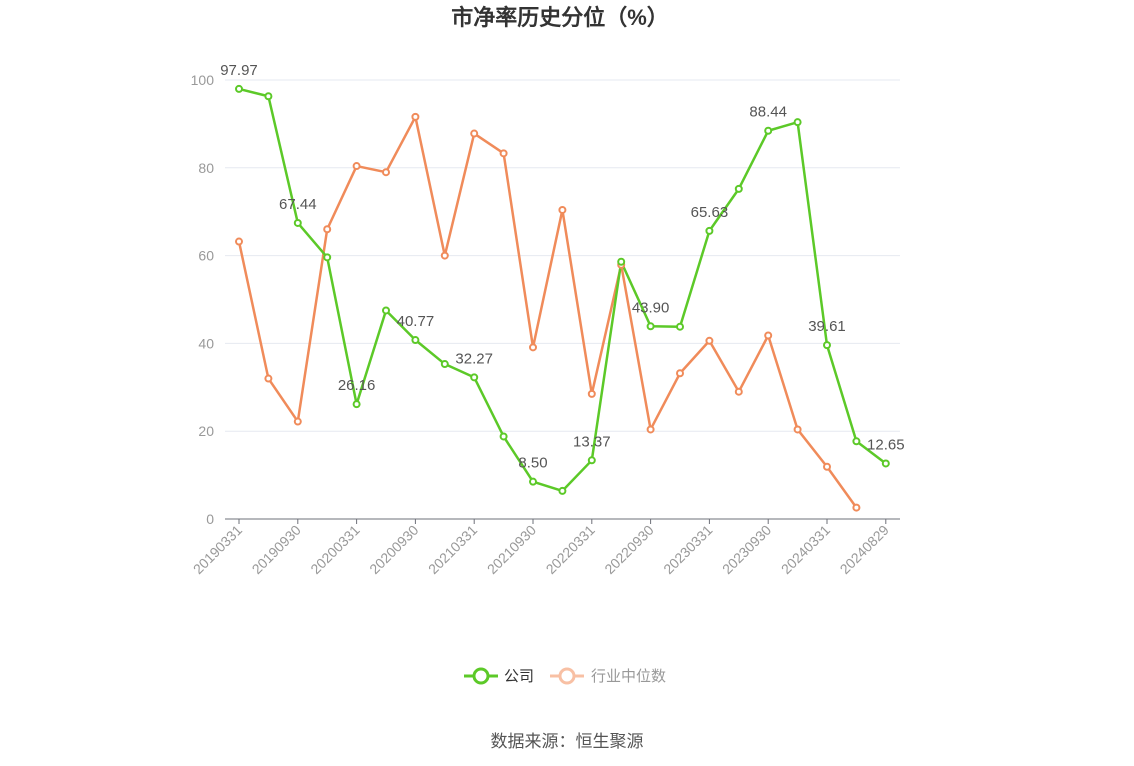  Describe the element at coordinates (688, 550) in the screenshot. I see `x-tick-label: 20230331` at that location.